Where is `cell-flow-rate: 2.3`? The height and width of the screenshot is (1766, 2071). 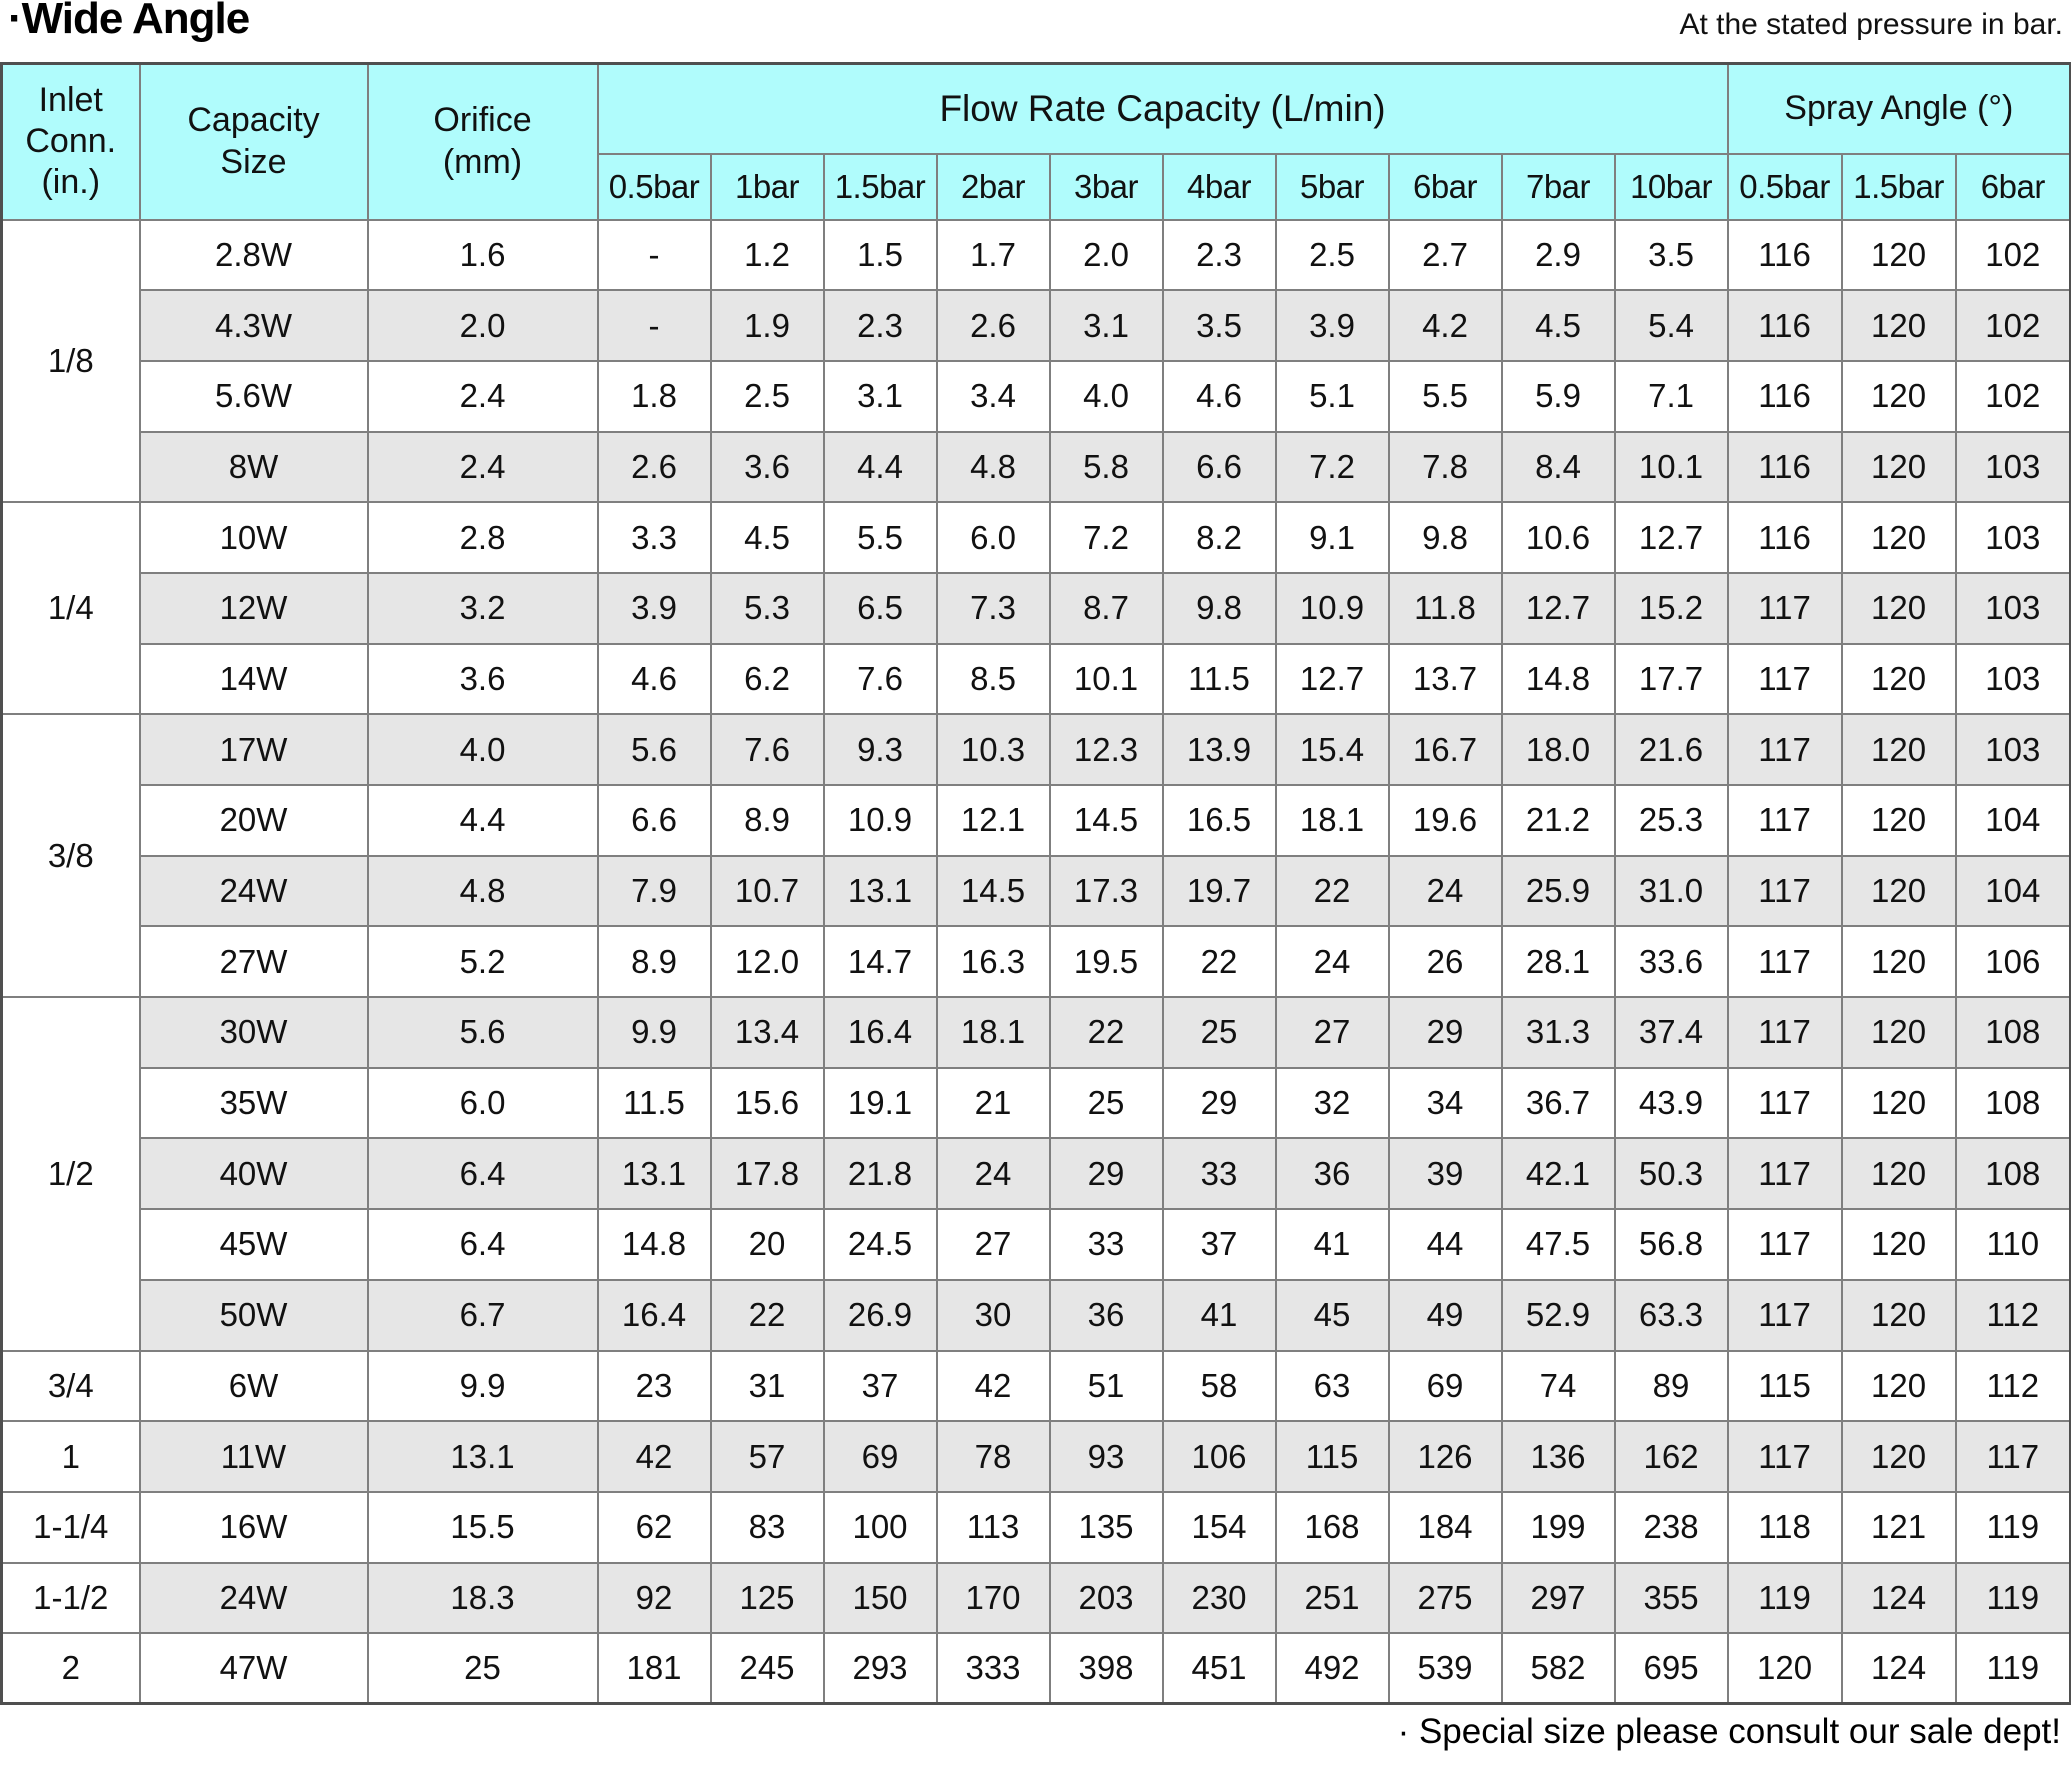 cell-flow-rate: 2.3 is located at coordinates (1219, 255).